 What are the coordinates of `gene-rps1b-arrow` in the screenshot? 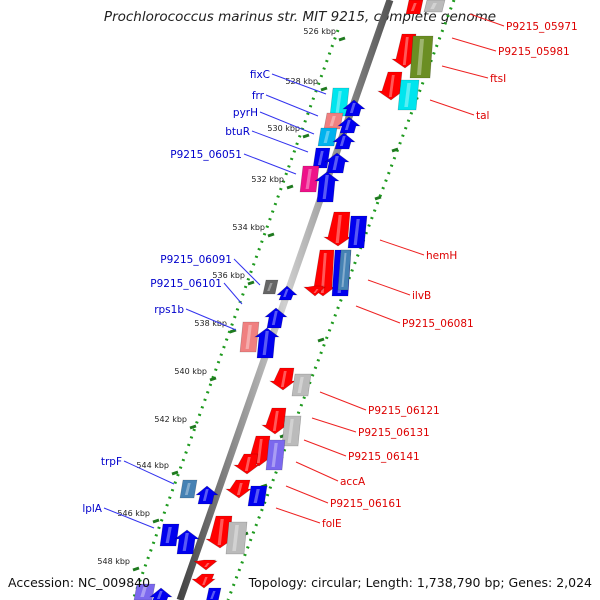 It's located at (276, 318).